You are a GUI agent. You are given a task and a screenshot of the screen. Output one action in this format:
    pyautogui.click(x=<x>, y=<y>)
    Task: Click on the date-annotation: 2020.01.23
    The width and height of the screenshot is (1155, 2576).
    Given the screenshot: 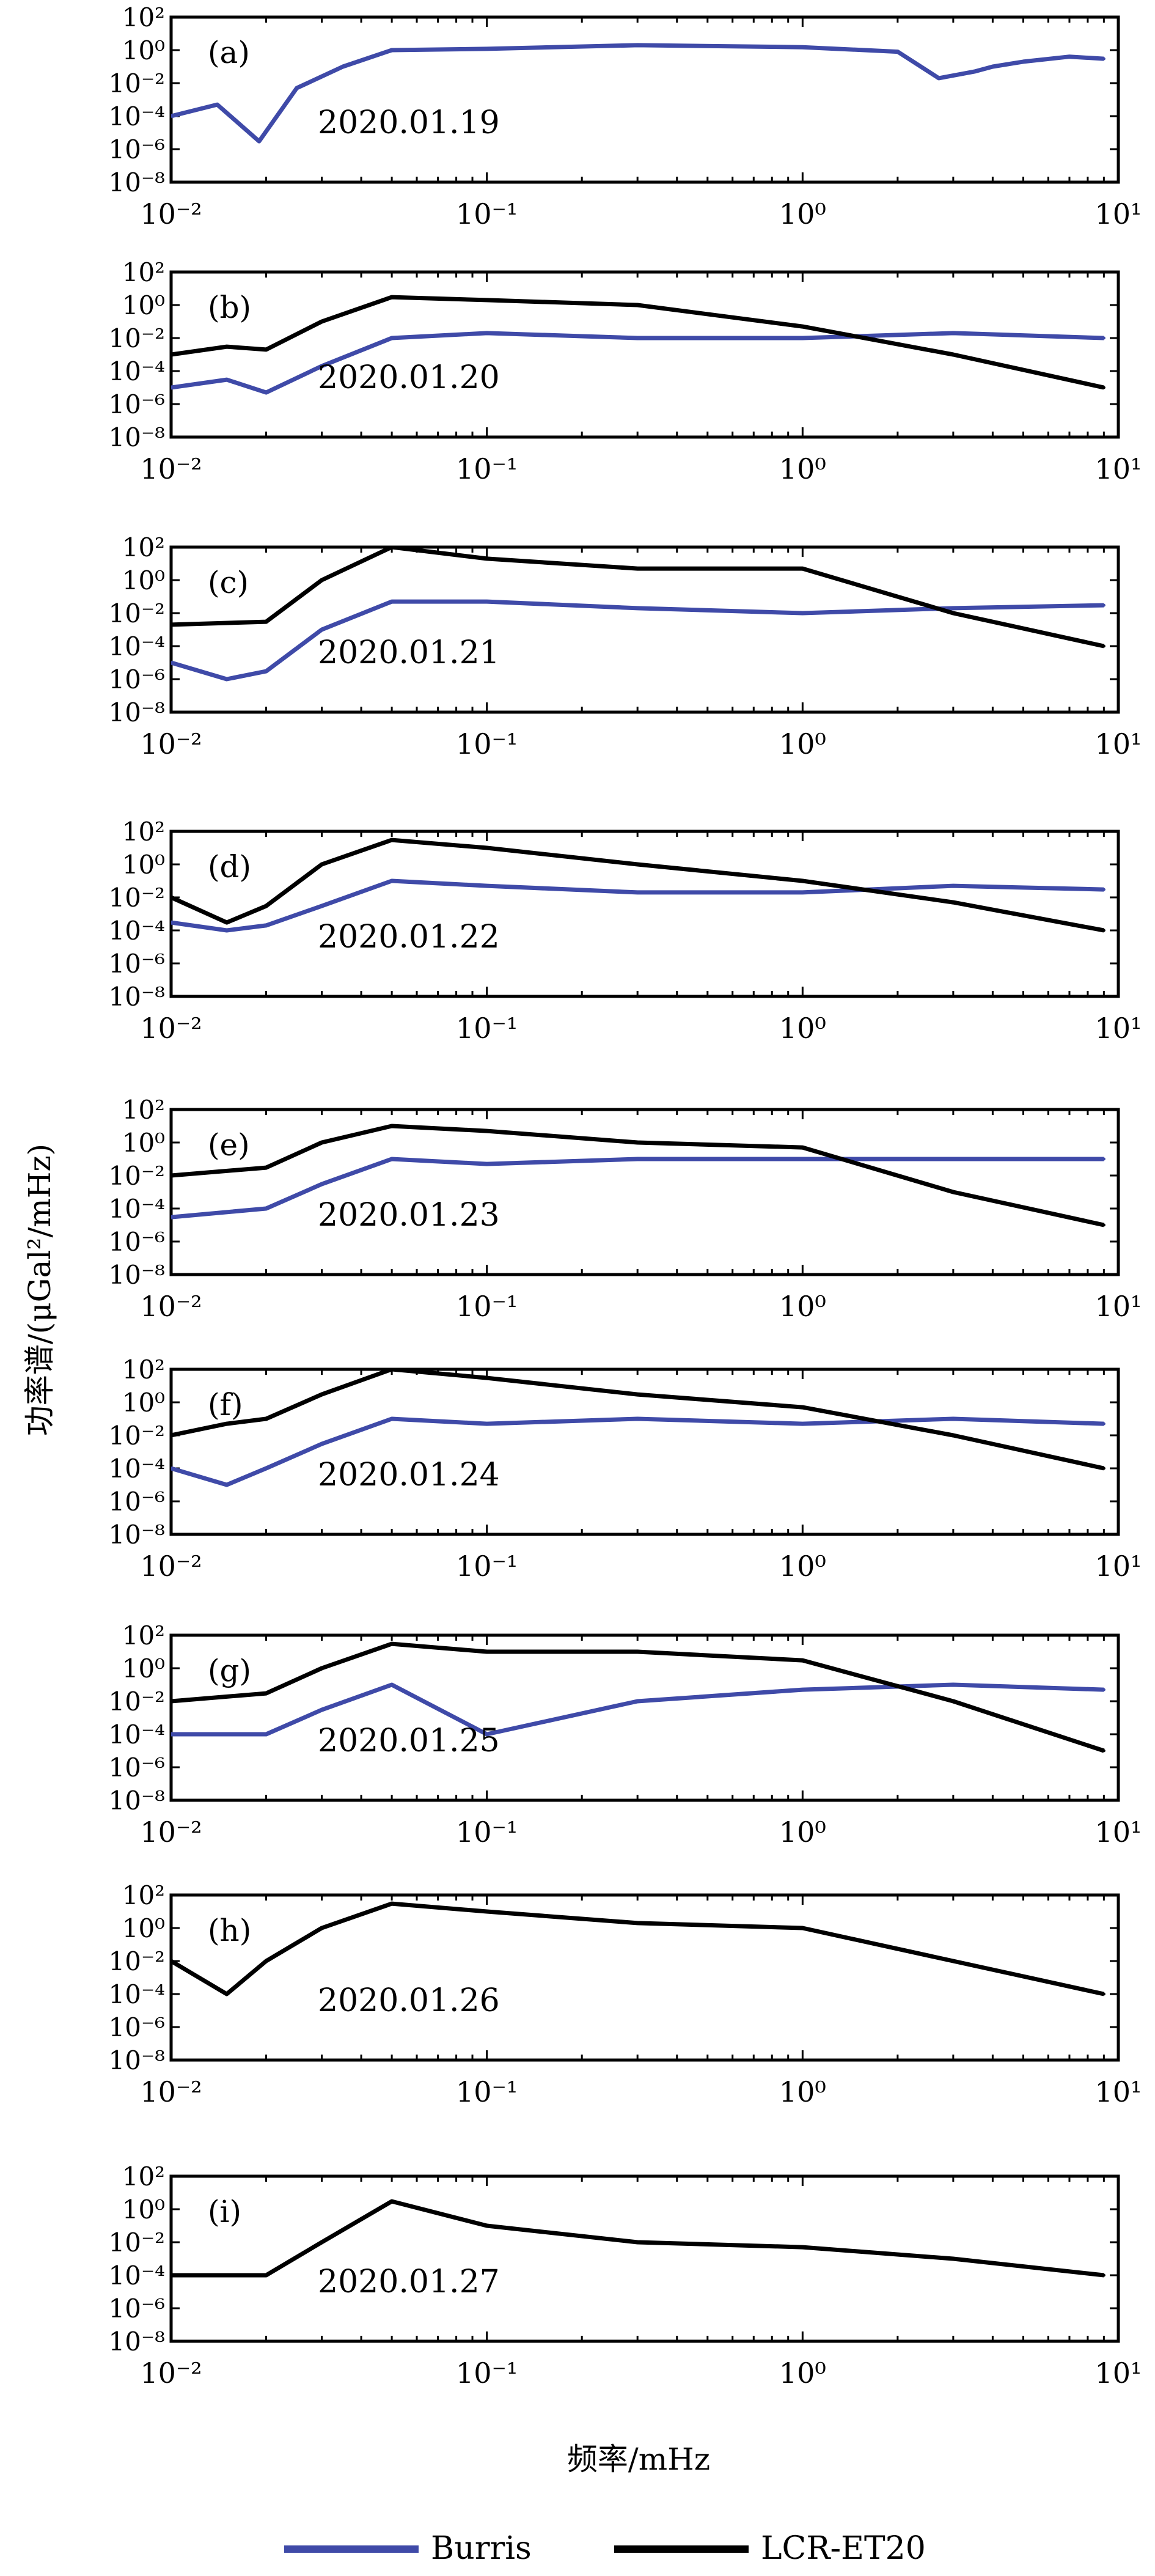 What is the action you would take?
    pyautogui.click(x=409, y=1215)
    